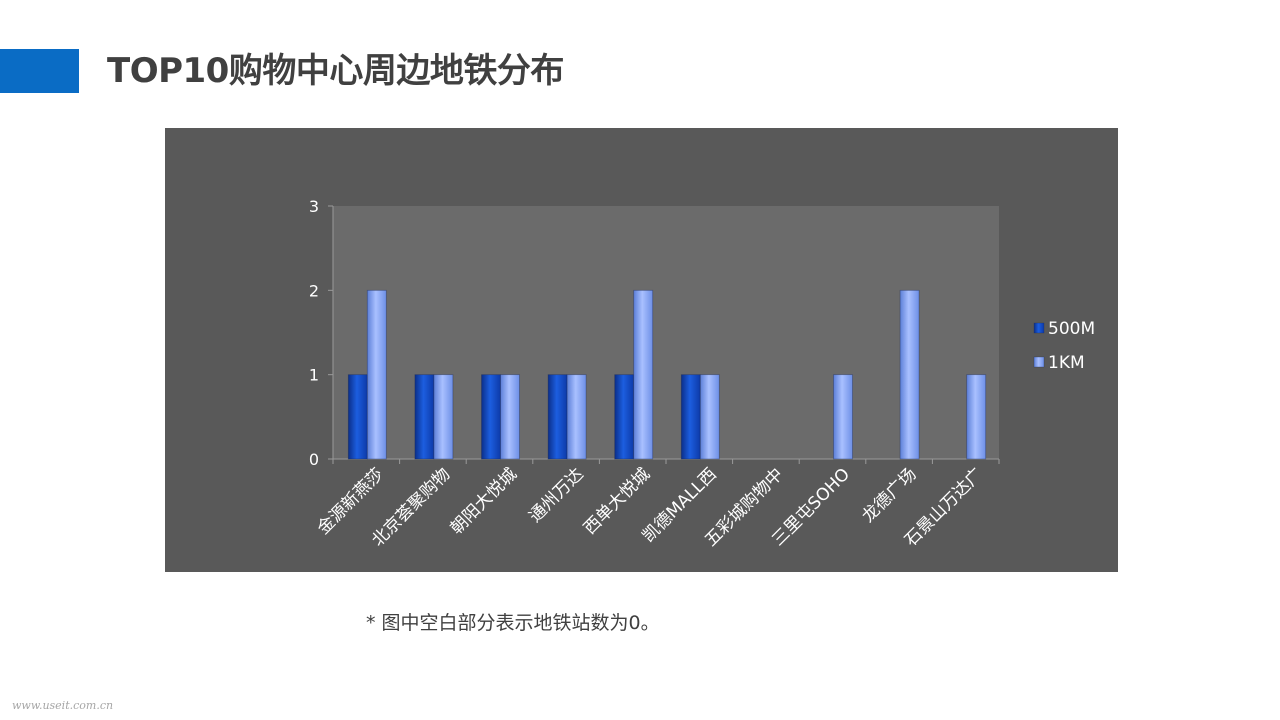  What do you see at coordinates (484, 501) in the screenshot?
I see `x-category-label: 朝阳大悦城` at bounding box center [484, 501].